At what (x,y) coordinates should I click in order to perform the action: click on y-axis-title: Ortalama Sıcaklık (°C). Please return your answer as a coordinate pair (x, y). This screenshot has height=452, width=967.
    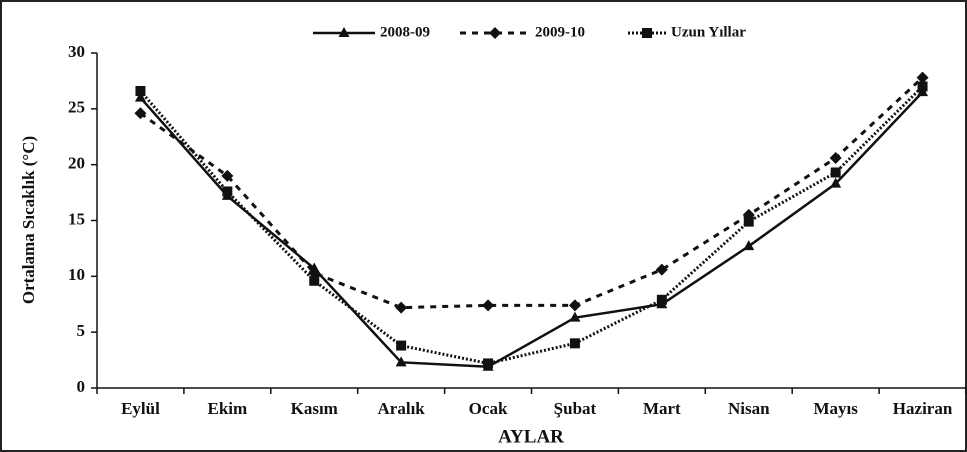
    Looking at the image, I should click on (28, 220).